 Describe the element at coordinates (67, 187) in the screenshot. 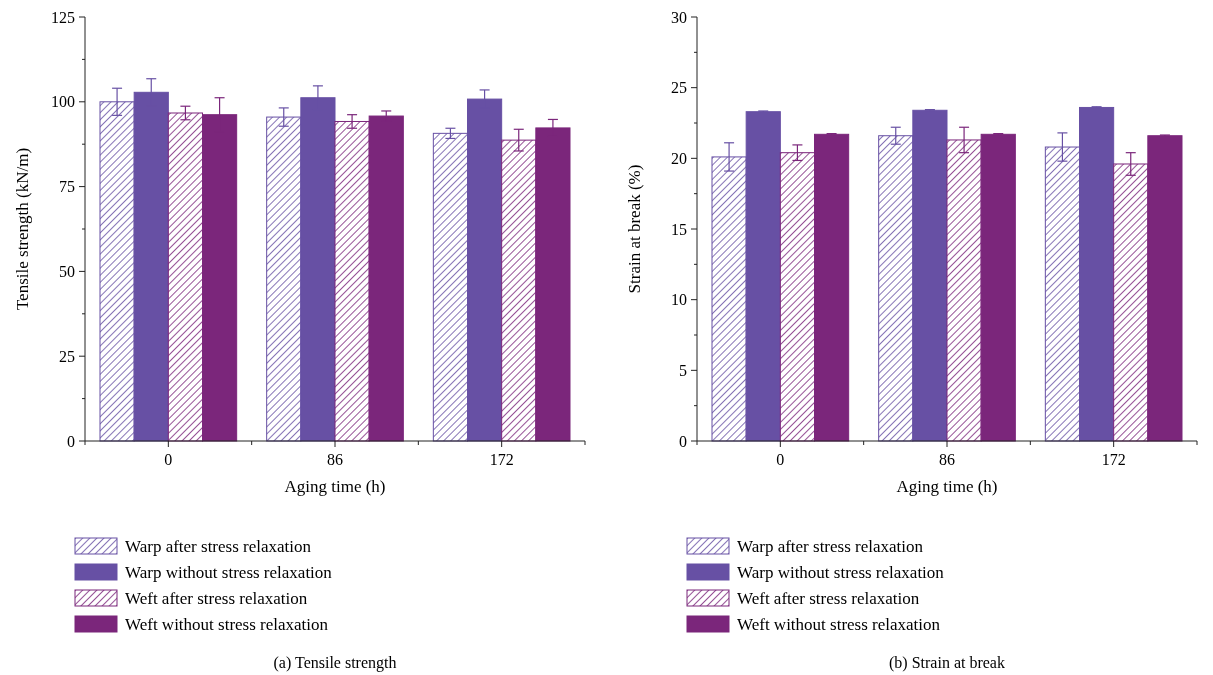

I see `y-tick-label: 75` at that location.